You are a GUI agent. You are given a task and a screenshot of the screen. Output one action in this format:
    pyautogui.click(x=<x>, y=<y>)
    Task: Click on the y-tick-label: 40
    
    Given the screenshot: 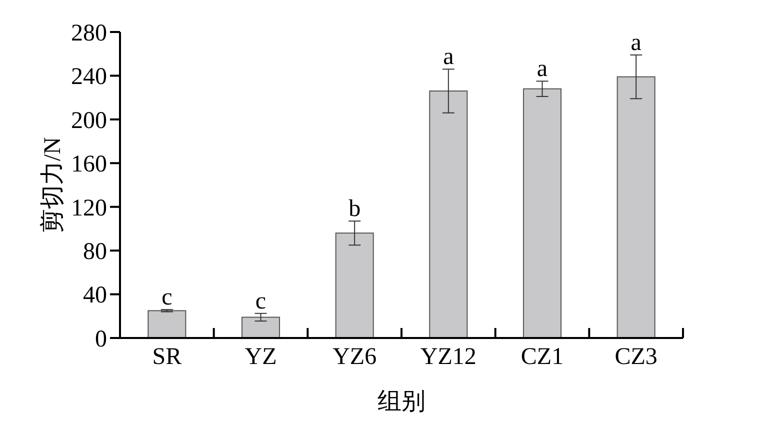 What is the action you would take?
    pyautogui.click(x=95, y=295)
    